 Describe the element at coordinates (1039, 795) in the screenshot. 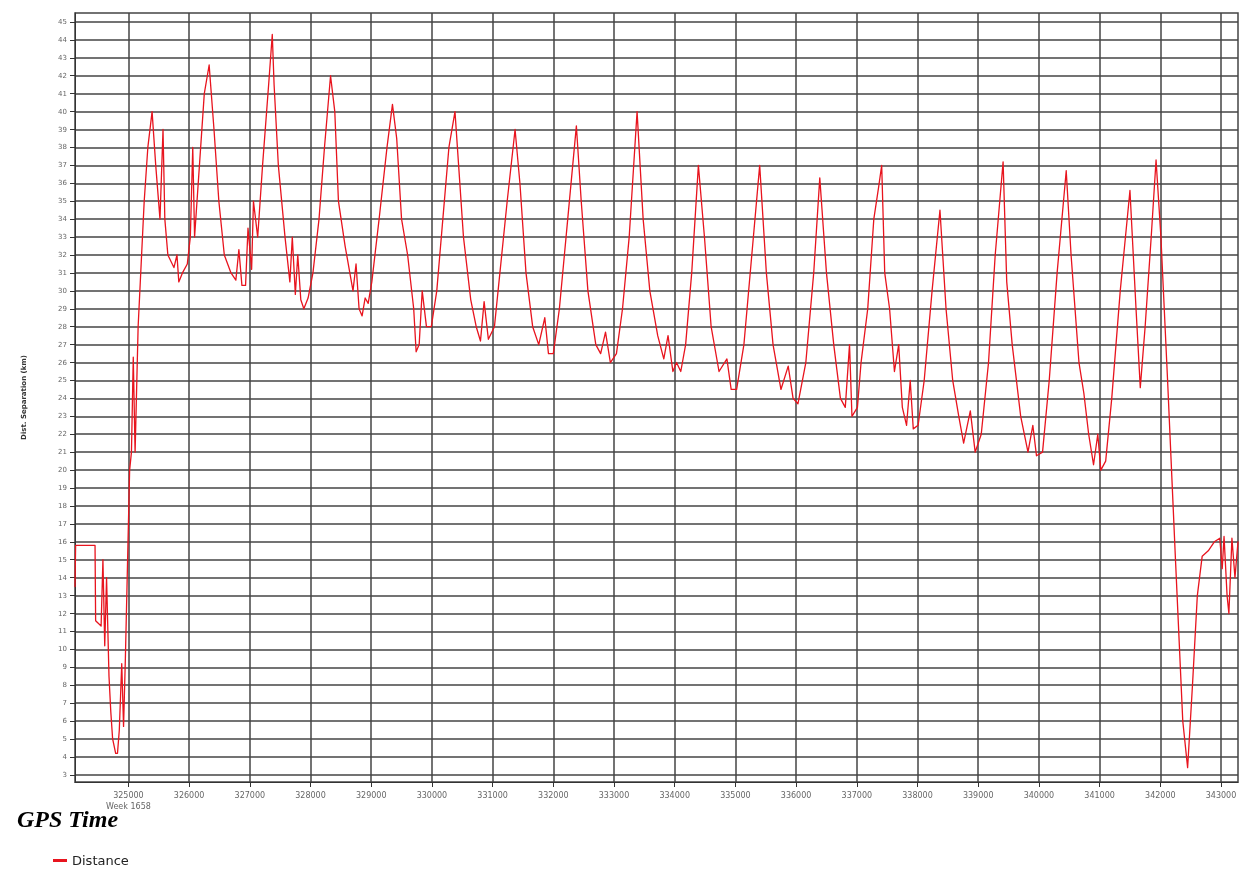

I see `x-tick-label: 340000` at that location.